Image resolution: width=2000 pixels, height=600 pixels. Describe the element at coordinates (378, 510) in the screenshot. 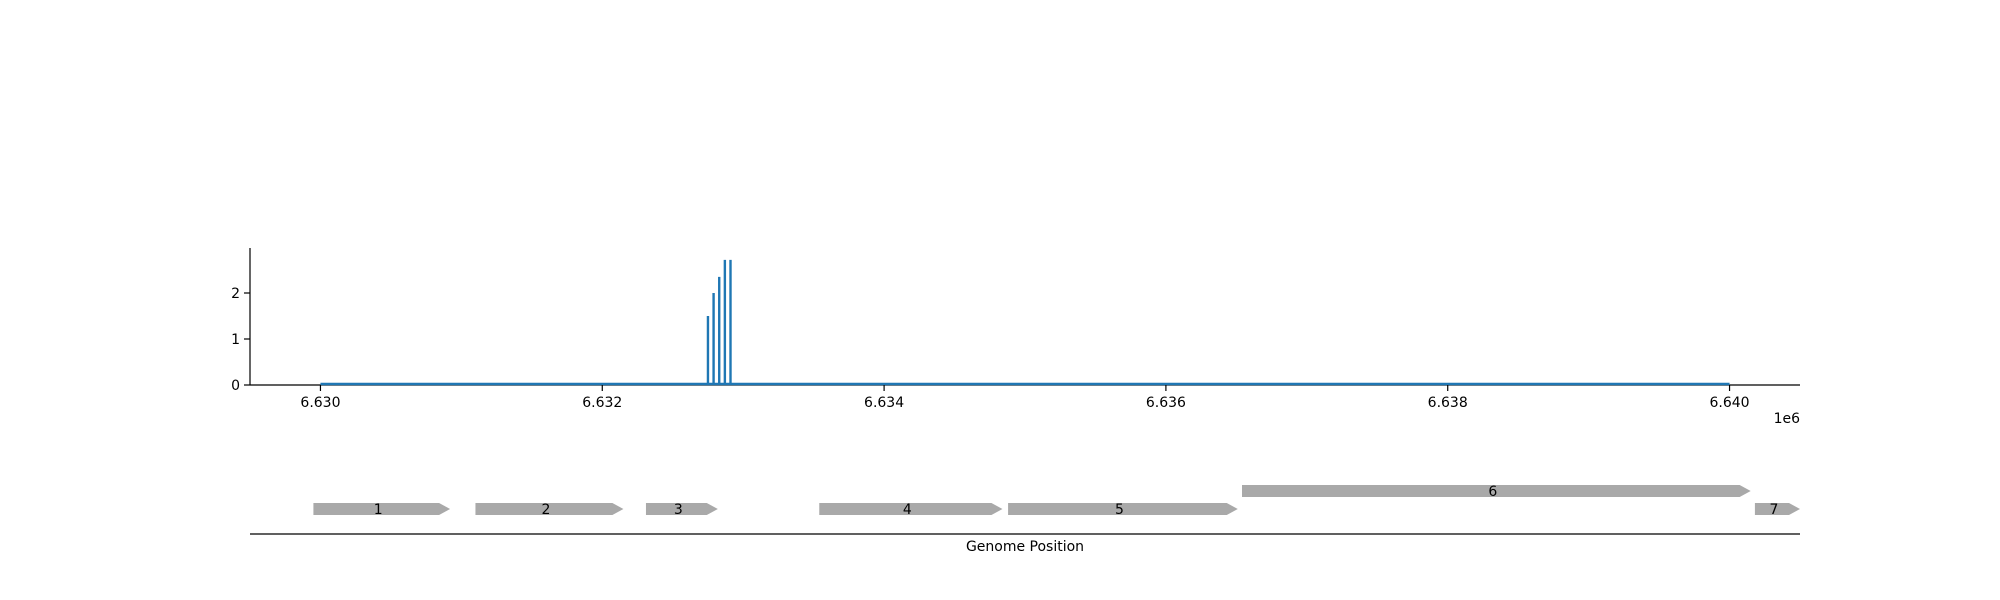

I see `gene-label: 1` at that location.